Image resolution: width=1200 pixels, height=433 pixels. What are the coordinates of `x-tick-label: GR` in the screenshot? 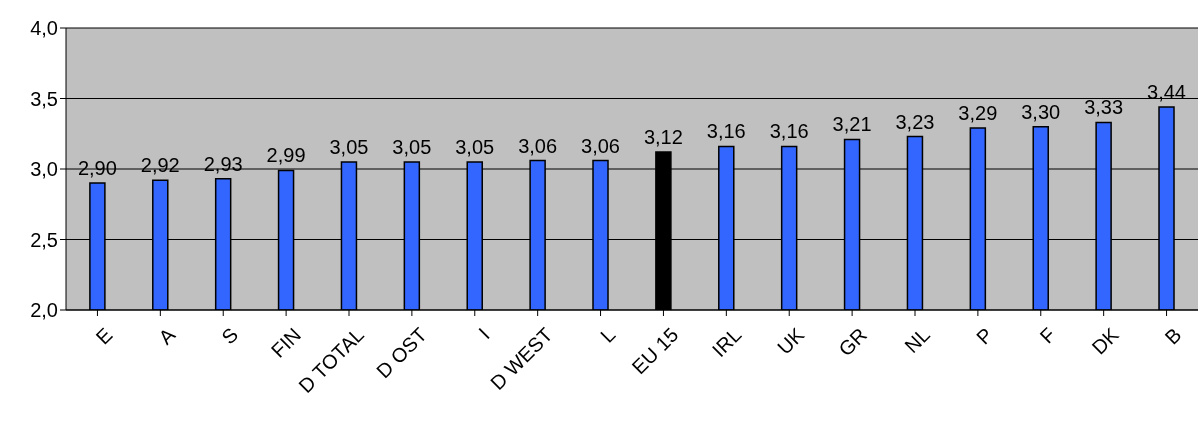 It's located at (853, 342).